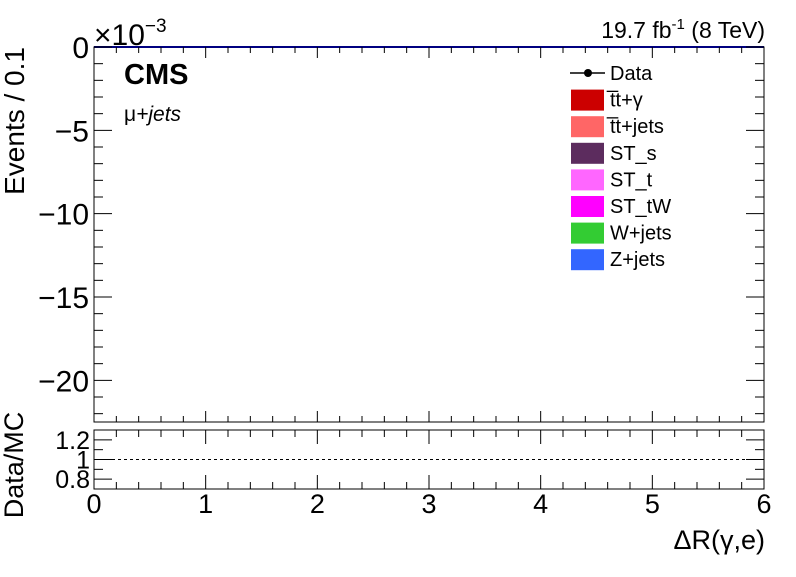 Image resolution: width=796 pixels, height=577 pixels. Describe the element at coordinates (14, 465) in the screenshot. I see `ratio-y-axis-label: Data/MC` at that location.